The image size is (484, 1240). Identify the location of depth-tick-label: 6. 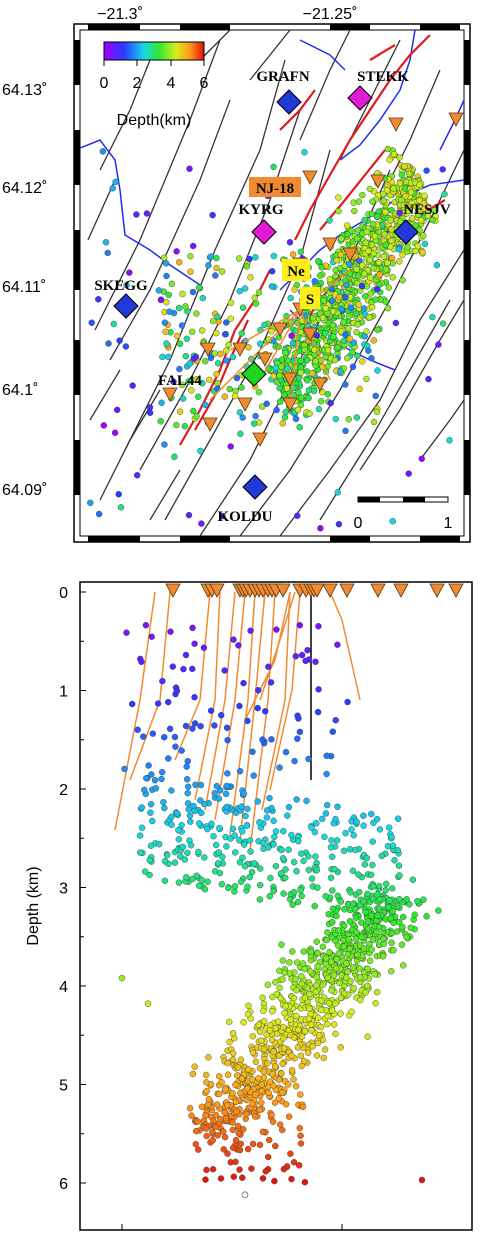
(63, 1184).